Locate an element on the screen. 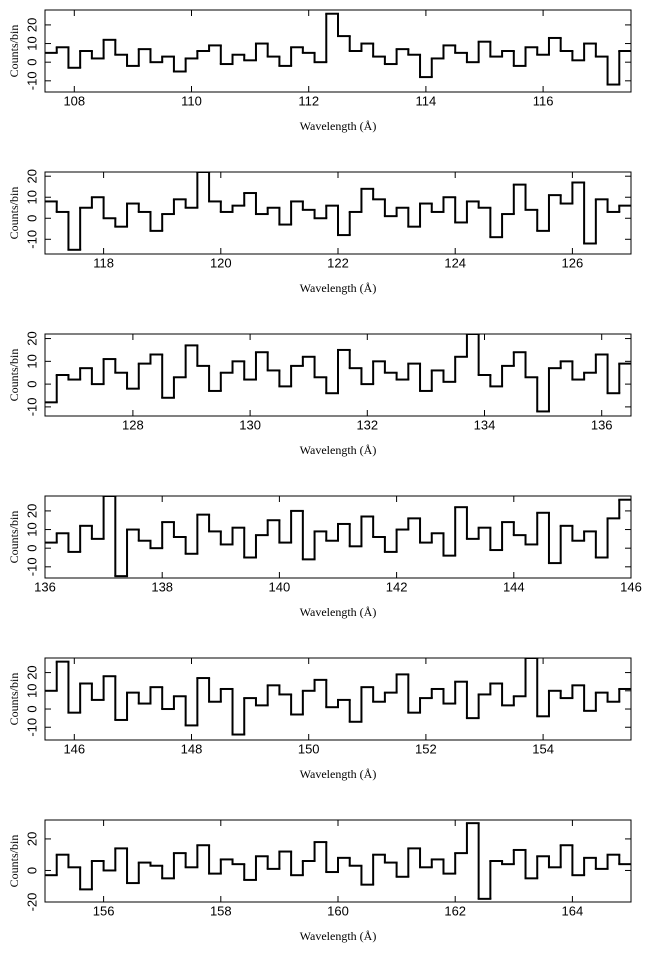 This screenshot has height=953, width=652. x-tick-label: 118 is located at coordinates (103, 262).